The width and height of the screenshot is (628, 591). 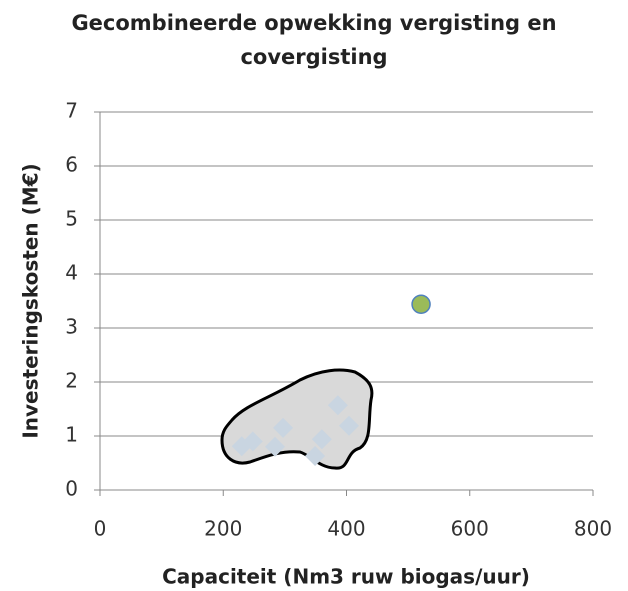 I want to click on y-tick-label: 3, so click(x=71, y=327).